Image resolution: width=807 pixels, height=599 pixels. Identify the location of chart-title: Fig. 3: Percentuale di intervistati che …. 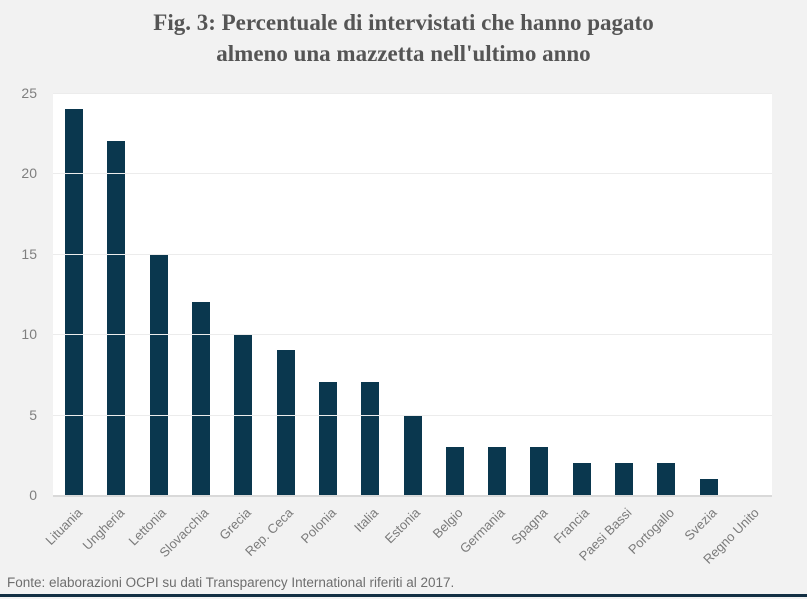
(403, 38).